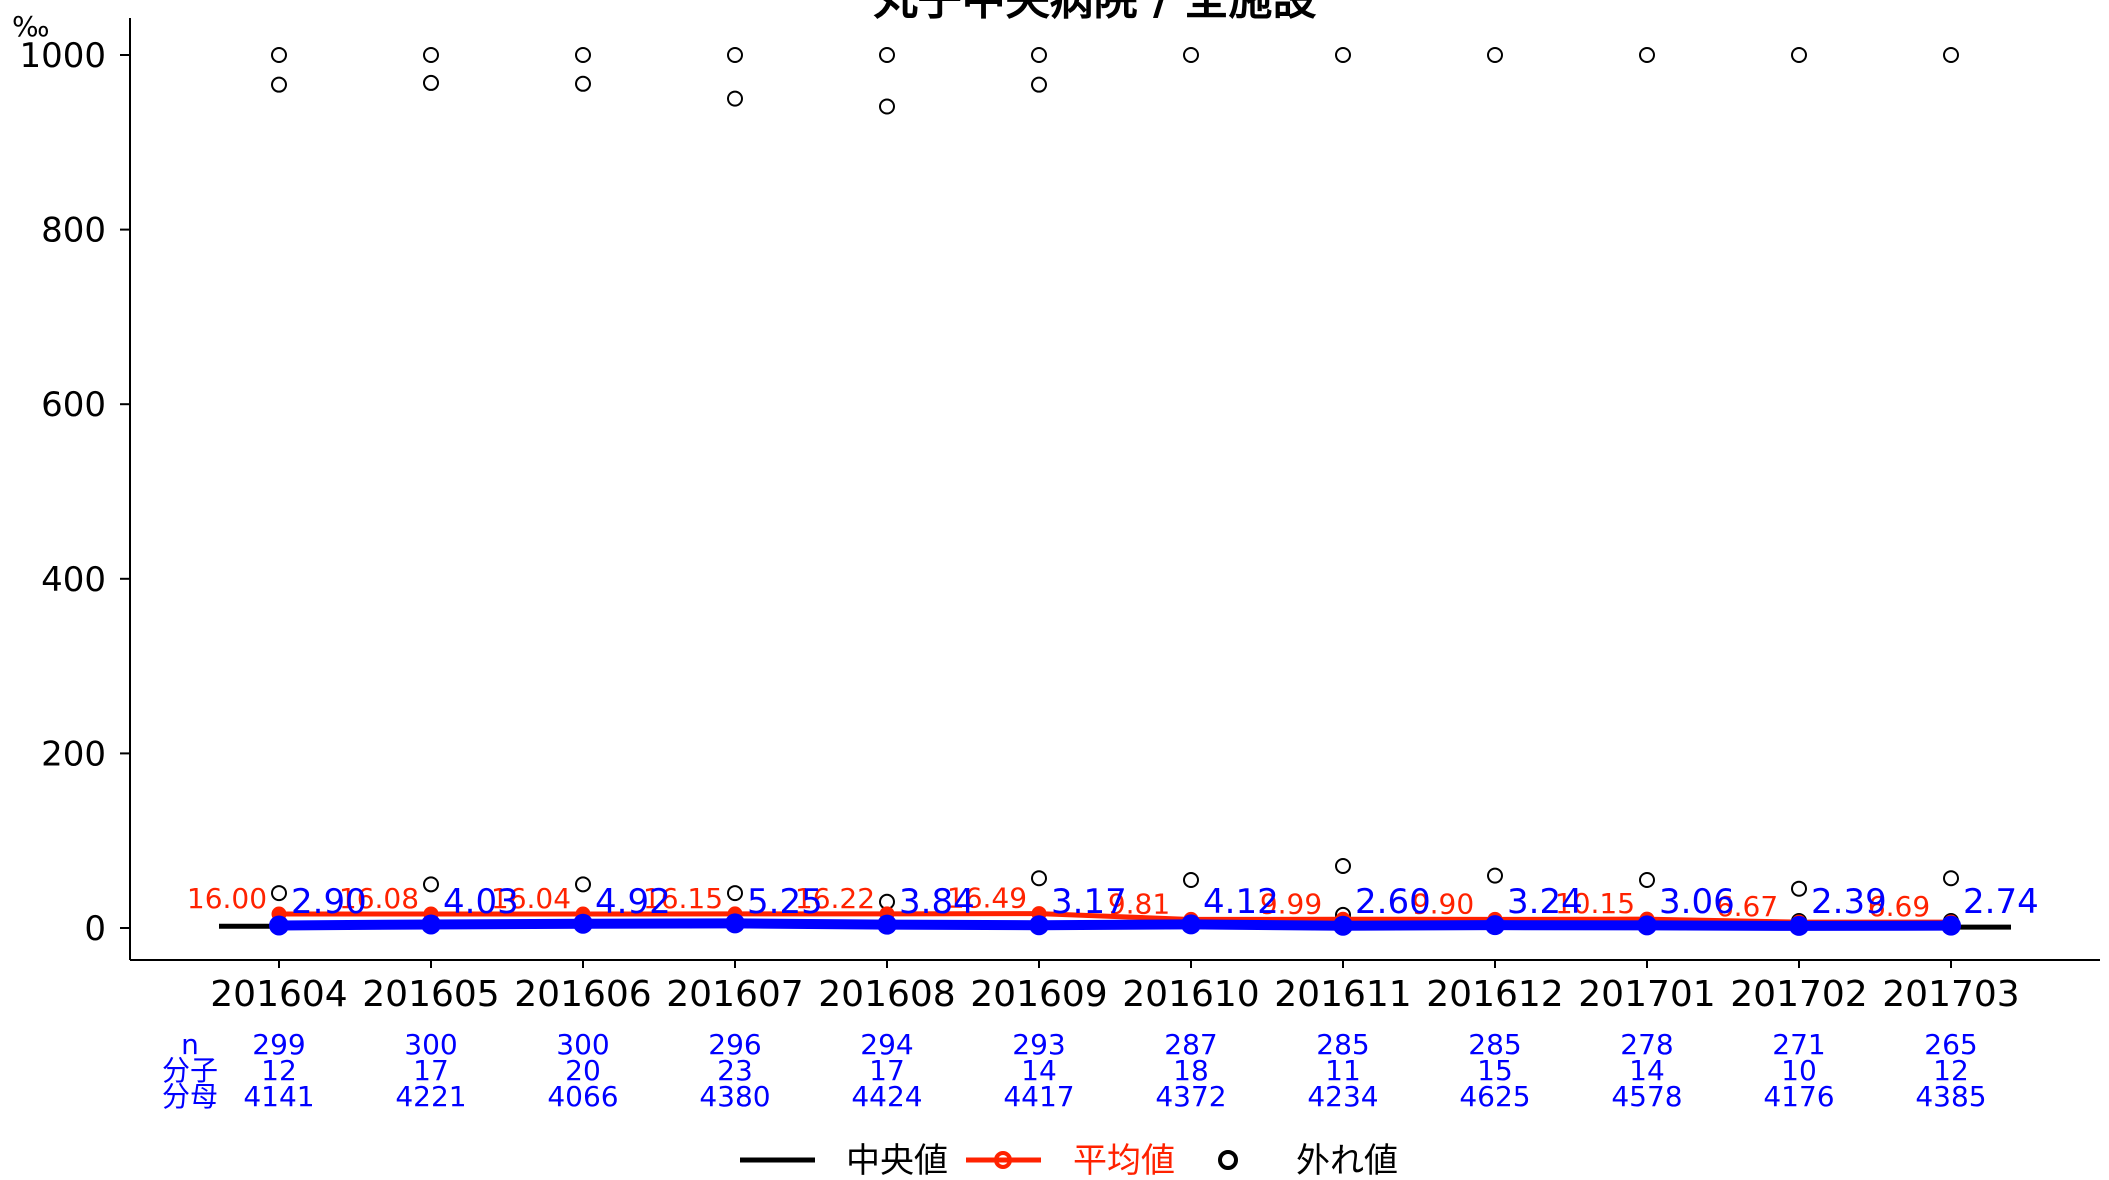 Image resolution: width=2109 pixels, height=1180 pixels. What do you see at coordinates (1950, 994) in the screenshot?
I see `x-tick-label: 201703` at bounding box center [1950, 994].